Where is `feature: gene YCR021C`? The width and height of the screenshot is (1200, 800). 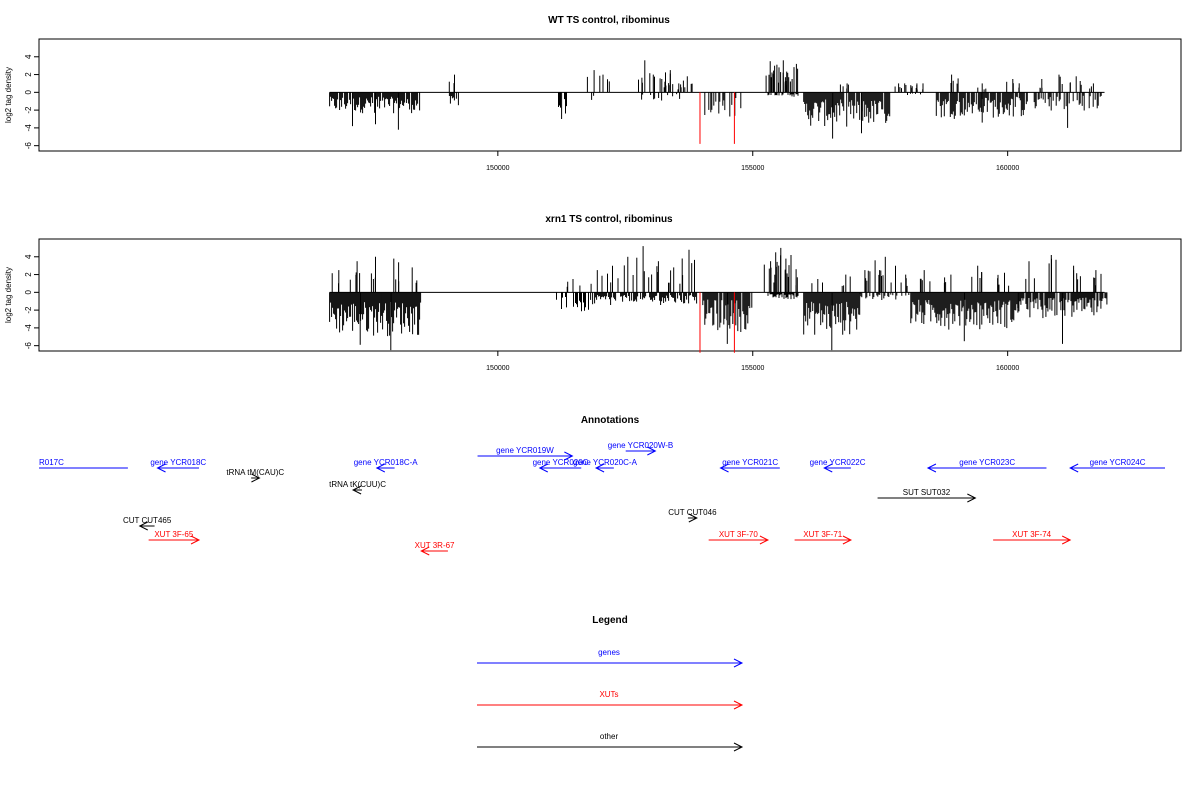 feature: gene YCR021C is located at coordinates (749, 465).